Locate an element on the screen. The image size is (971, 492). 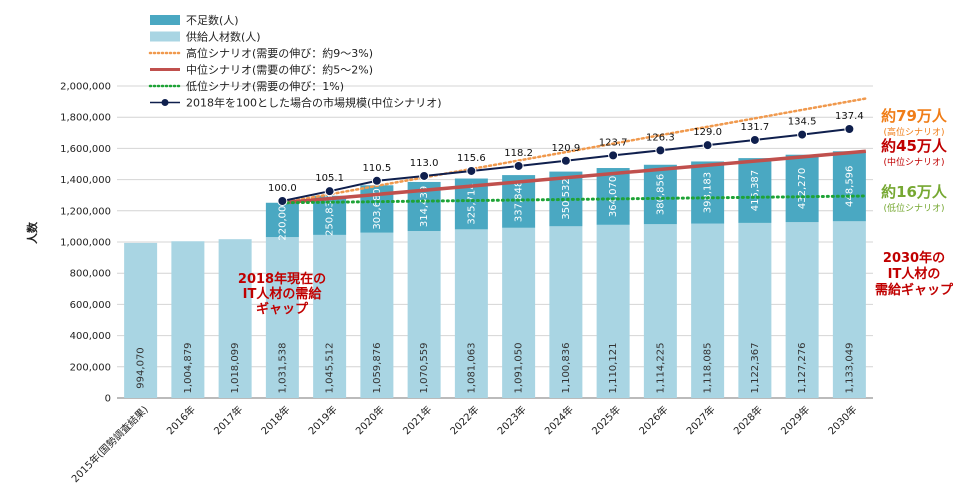
legend-swatch is located at coordinates (165, 20).